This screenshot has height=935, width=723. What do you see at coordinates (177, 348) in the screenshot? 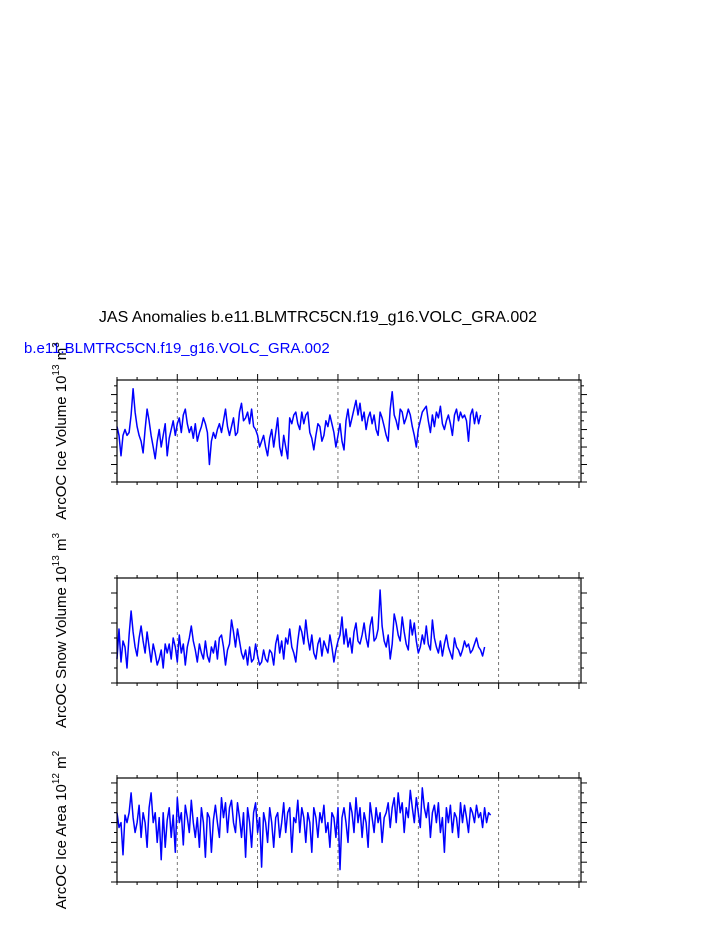
I see `legend-label: b.e11.BLMTRC5CN.f19_g16.VOLC_GRA.002` at bounding box center [177, 348].